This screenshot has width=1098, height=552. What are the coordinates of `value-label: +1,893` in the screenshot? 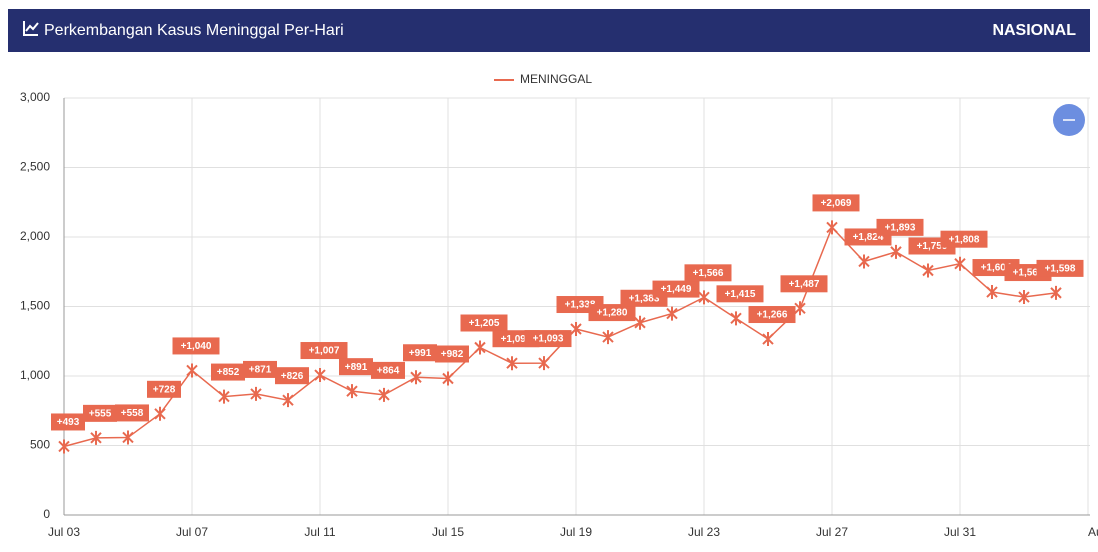 It's located at (900, 228).